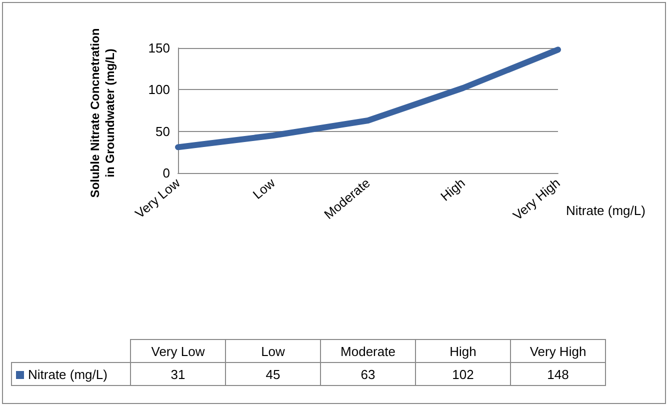  I want to click on y-tick-label: 100, so click(159, 90).